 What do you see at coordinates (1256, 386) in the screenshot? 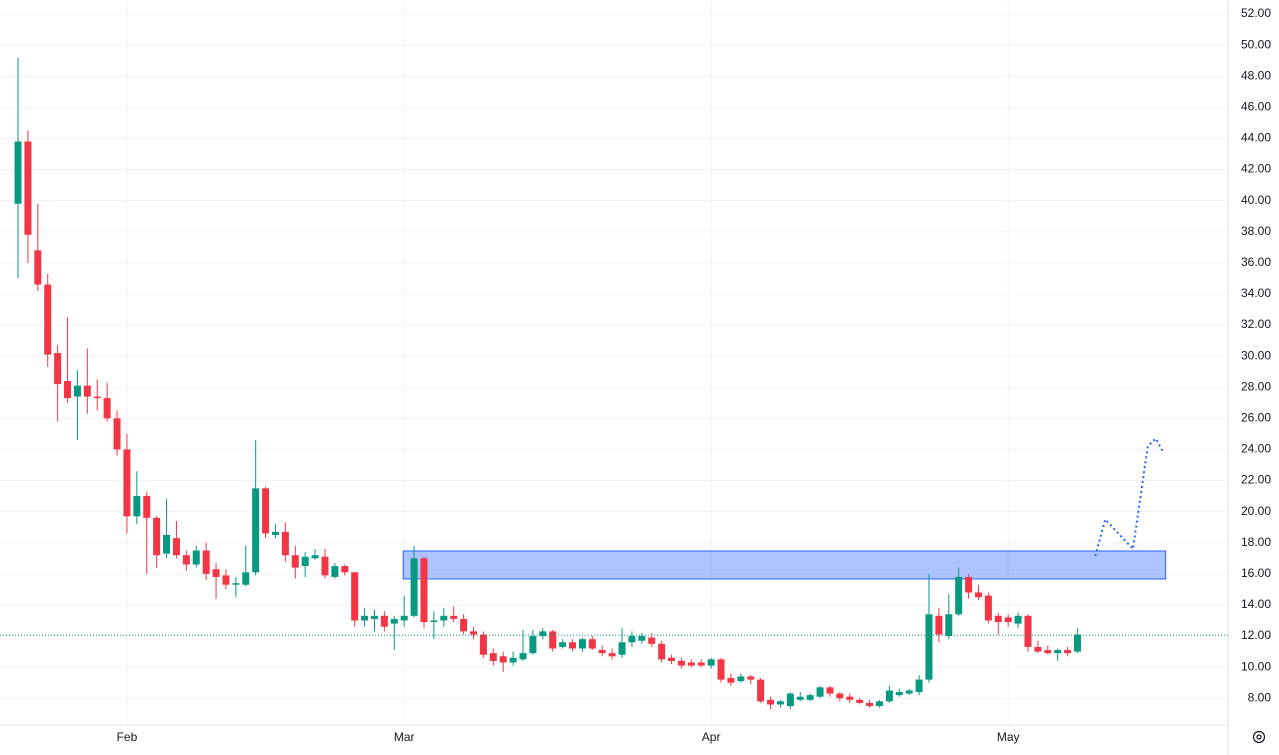
I see `y-tick-label: 28.00` at bounding box center [1256, 386].